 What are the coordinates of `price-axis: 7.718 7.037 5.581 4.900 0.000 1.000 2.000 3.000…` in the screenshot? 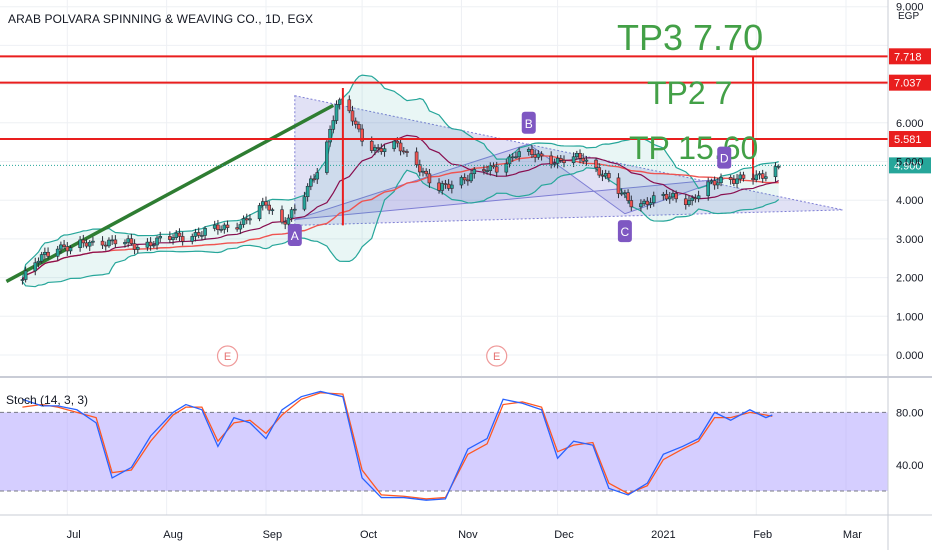 It's located at (910, 237).